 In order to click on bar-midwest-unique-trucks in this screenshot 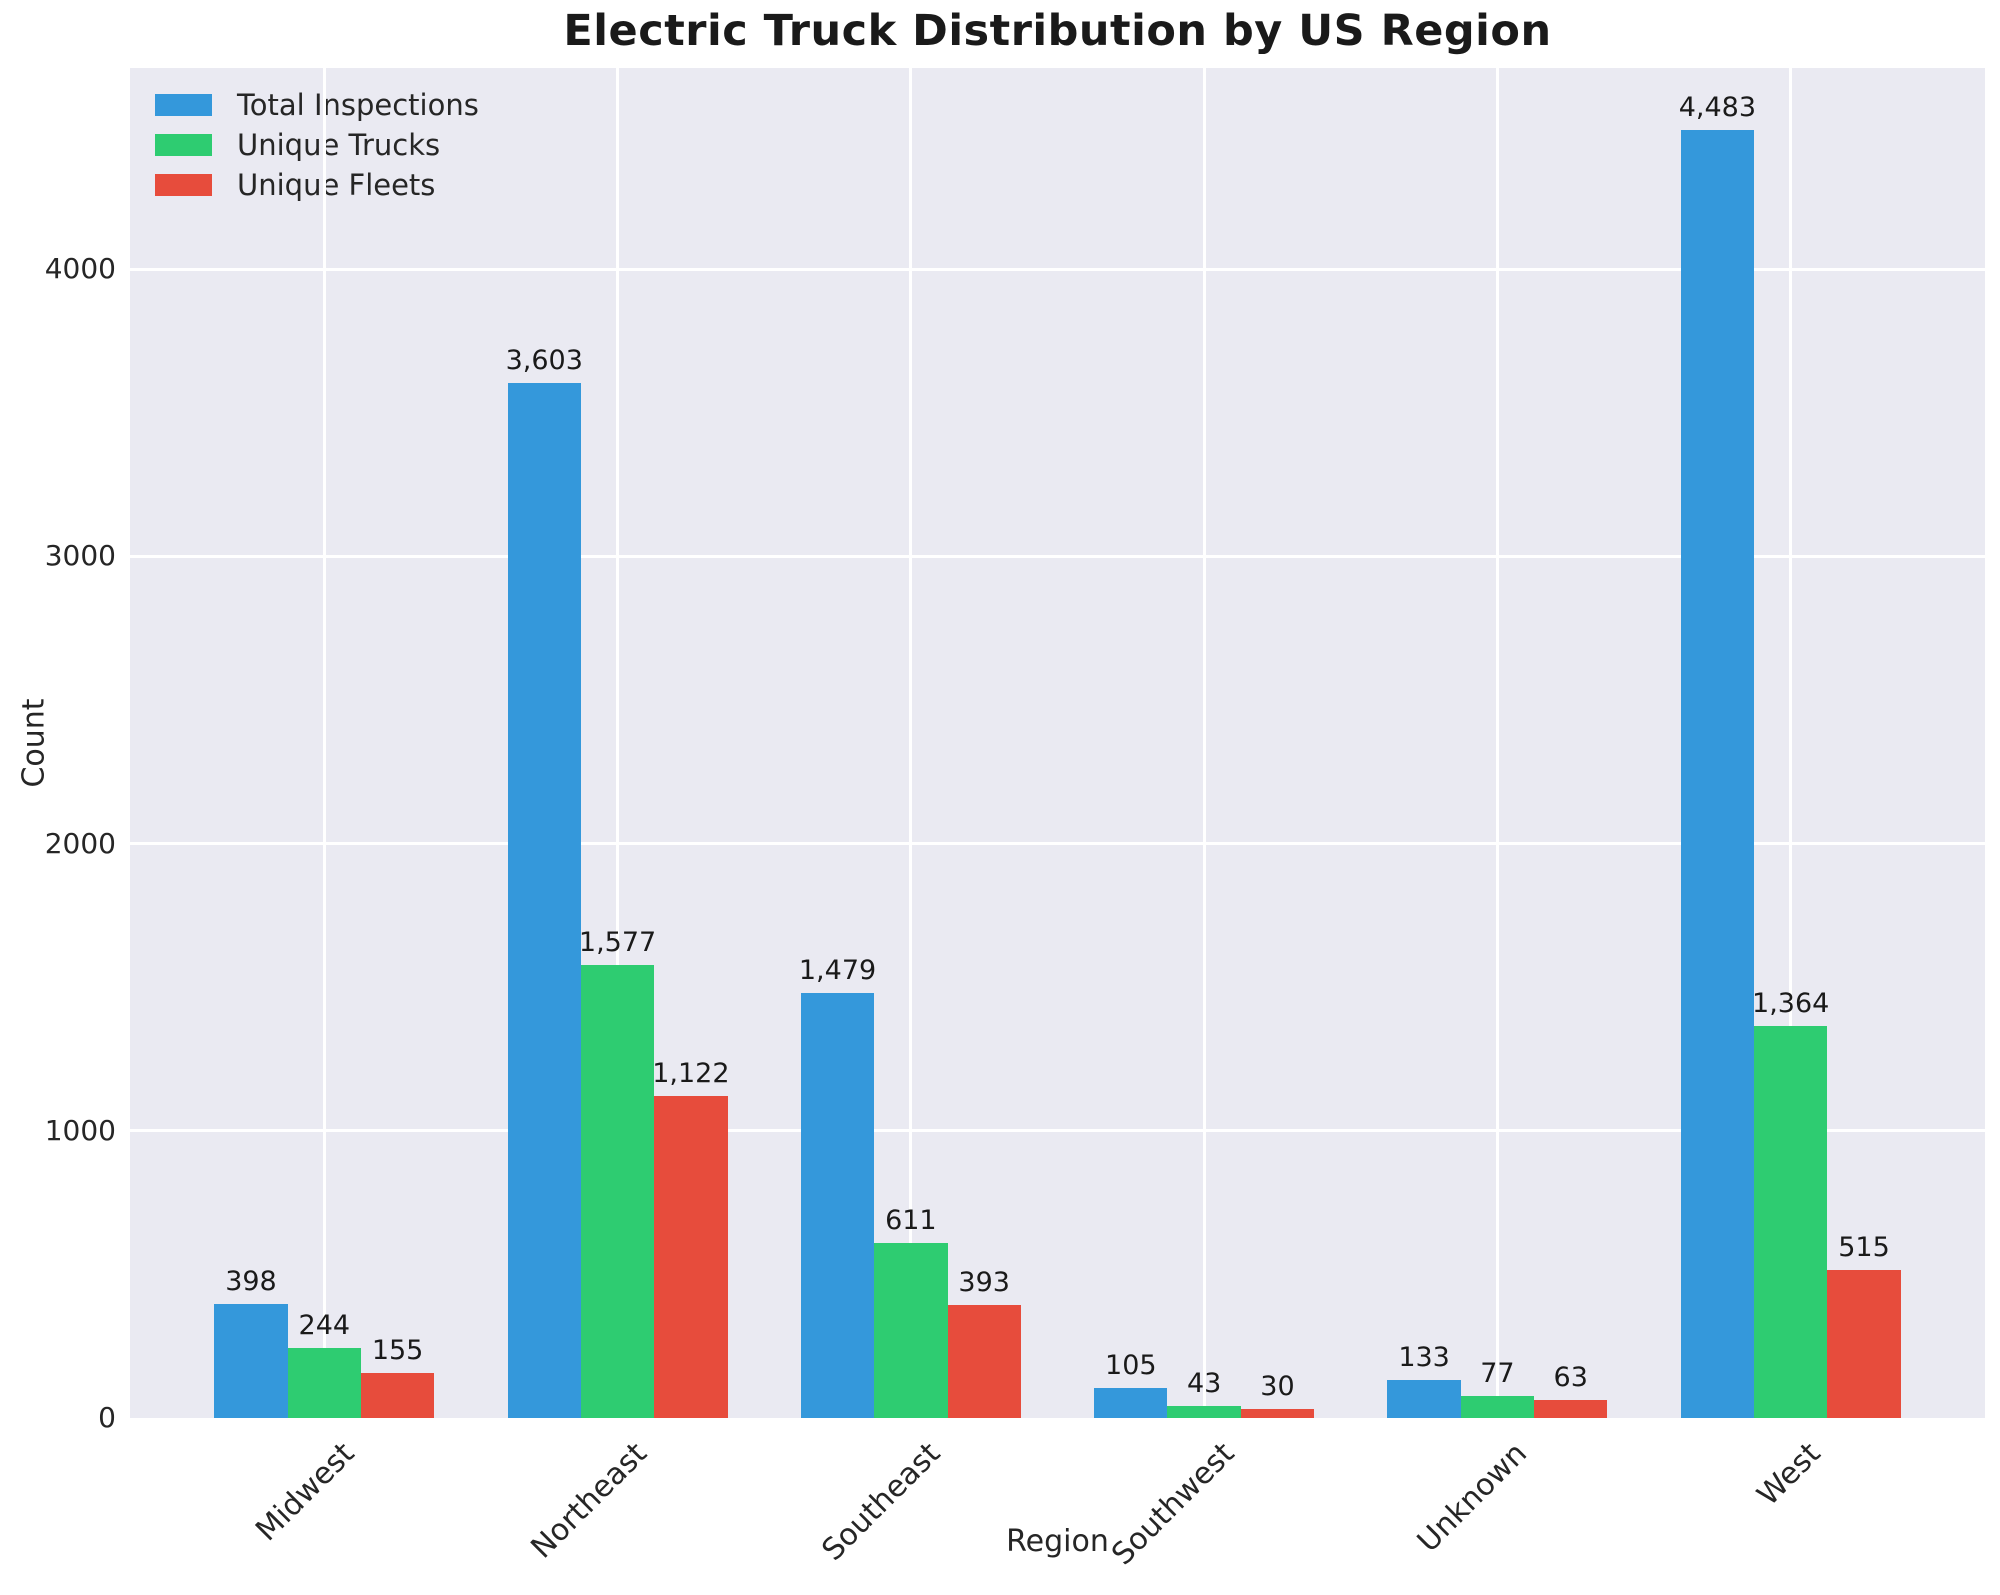, I will do `click(324, 1382)`.